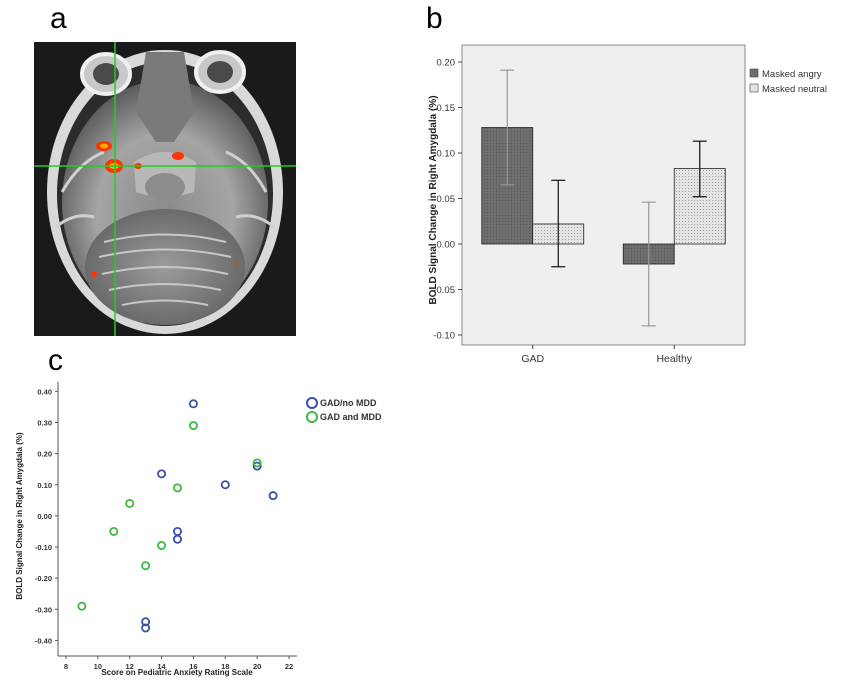 Image resolution: width=846 pixels, height=692 pixels. What do you see at coordinates (220, 72) in the screenshot?
I see `right-eye-inner` at bounding box center [220, 72].